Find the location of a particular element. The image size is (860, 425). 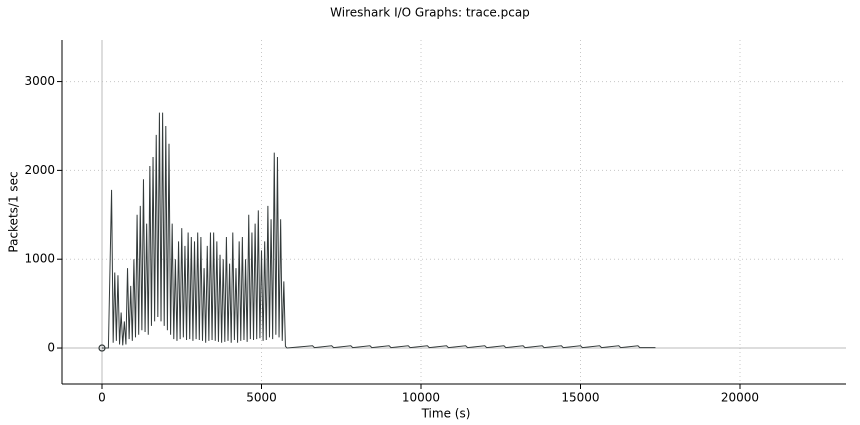

y-tick-label: 2000 is located at coordinates (39, 170).